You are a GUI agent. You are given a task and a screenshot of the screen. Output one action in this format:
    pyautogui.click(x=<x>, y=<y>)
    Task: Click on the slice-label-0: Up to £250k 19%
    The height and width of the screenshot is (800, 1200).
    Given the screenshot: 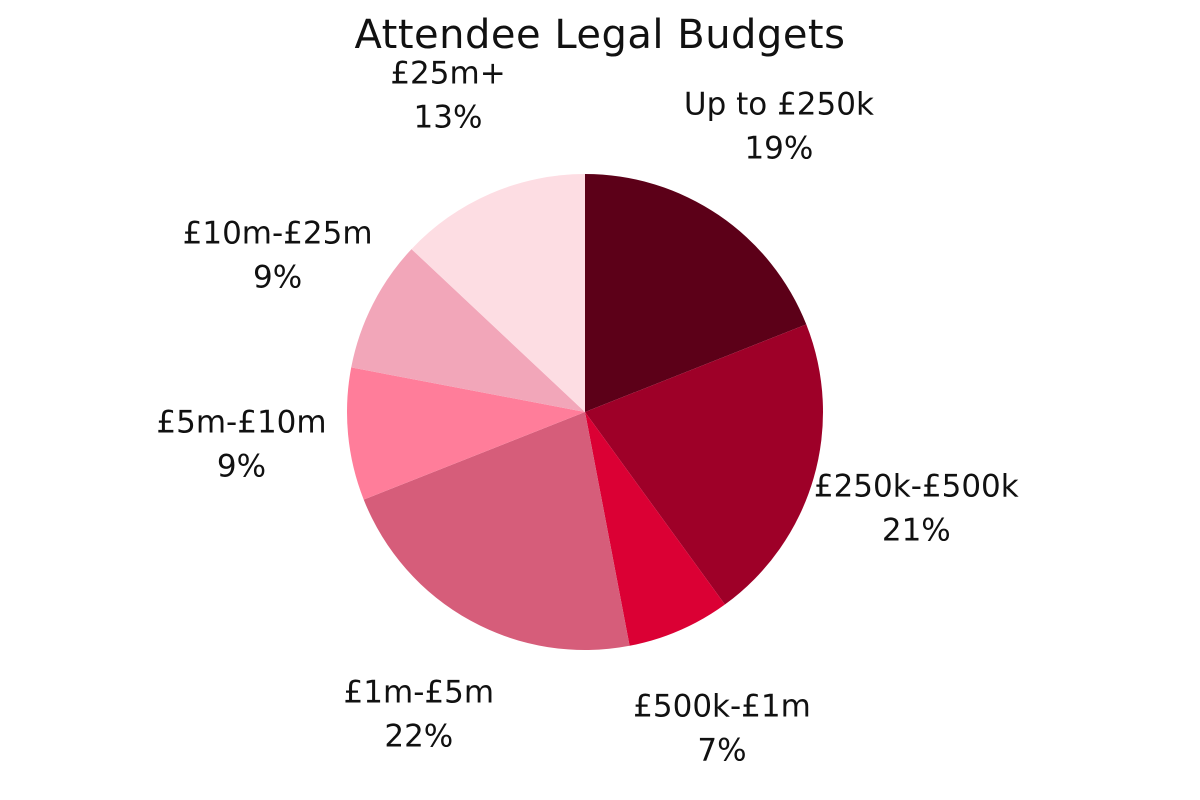 What is the action you would take?
    pyautogui.click(x=779, y=127)
    